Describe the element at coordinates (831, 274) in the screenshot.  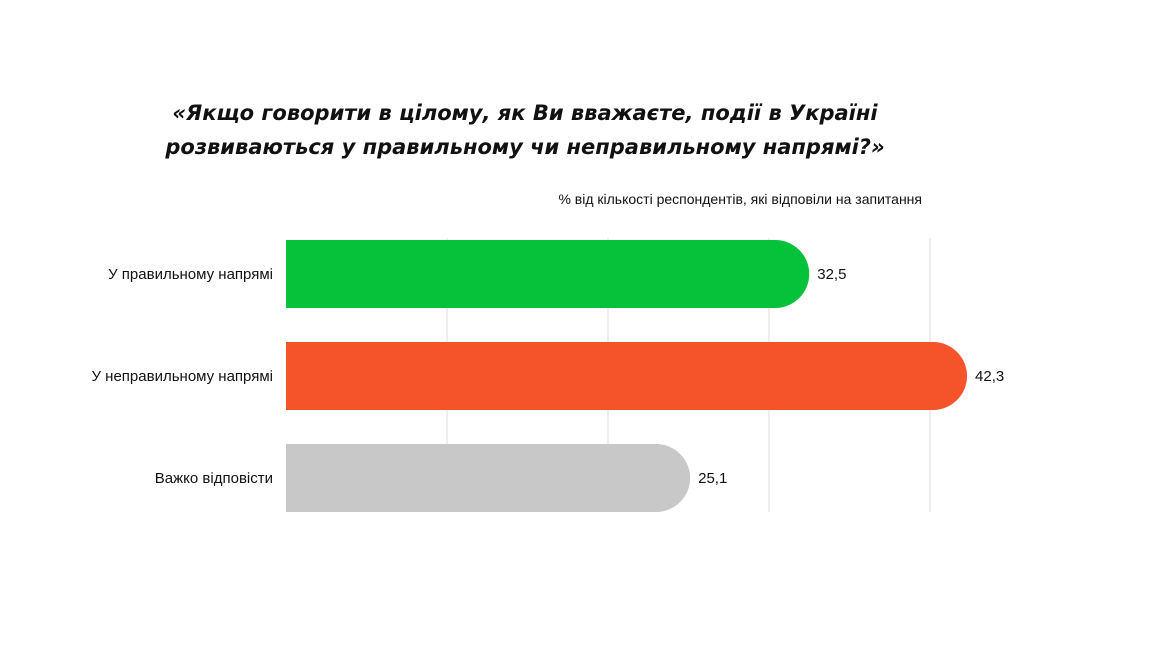
I see `value-label: 32,5` at that location.